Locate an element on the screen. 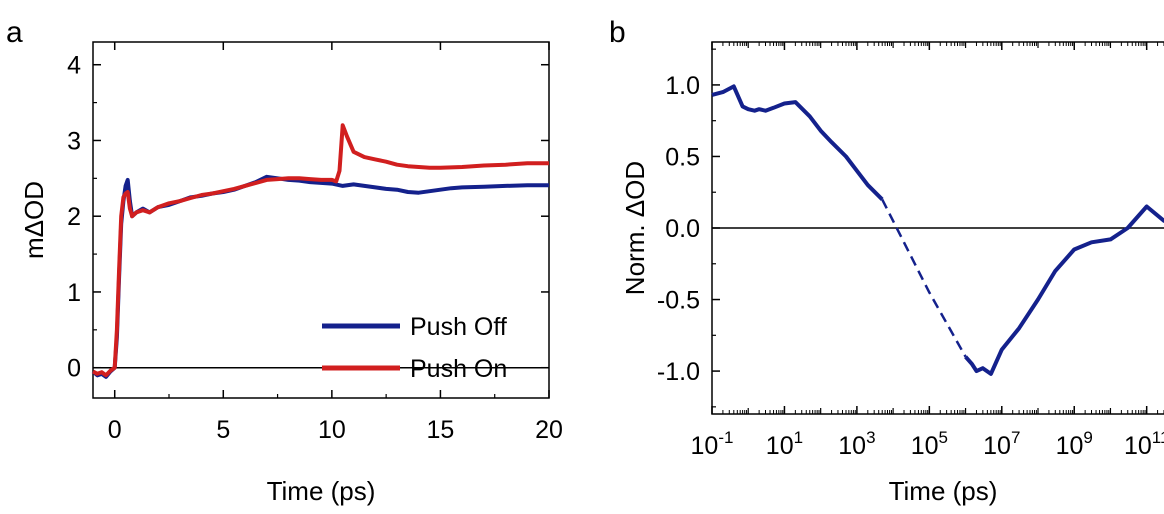  y-axis-title-a: mΔOD is located at coordinates (34, 220).